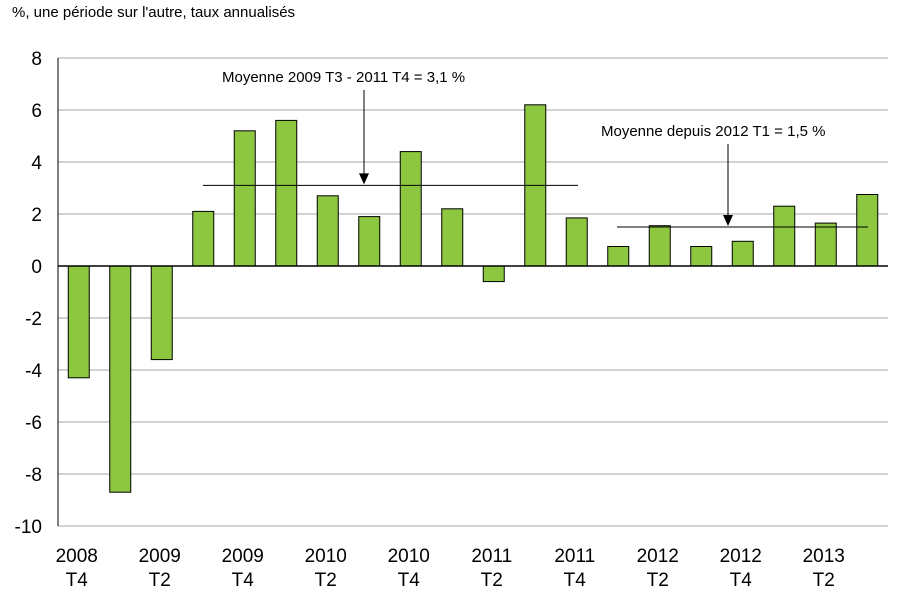 The height and width of the screenshot is (594, 900). I want to click on y-tick-label: -2, so click(33, 319).